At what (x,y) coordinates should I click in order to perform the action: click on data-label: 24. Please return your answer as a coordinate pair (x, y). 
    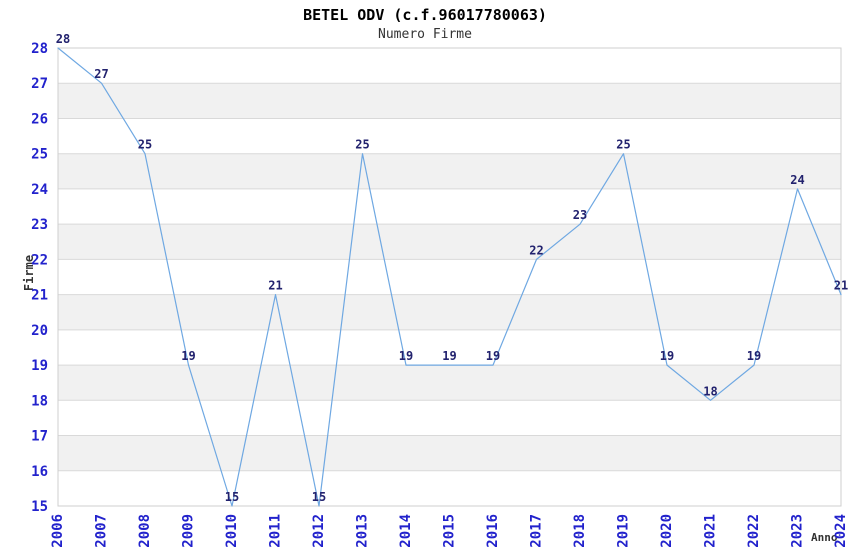
    Looking at the image, I should click on (797, 180).